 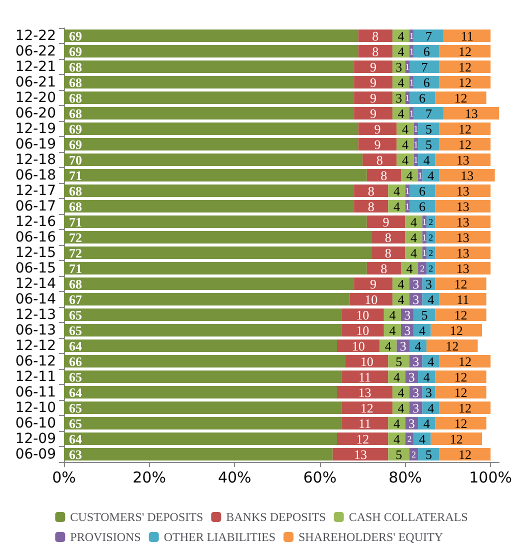 I want to click on y-tick-label: 06-13, so click(x=35, y=330).